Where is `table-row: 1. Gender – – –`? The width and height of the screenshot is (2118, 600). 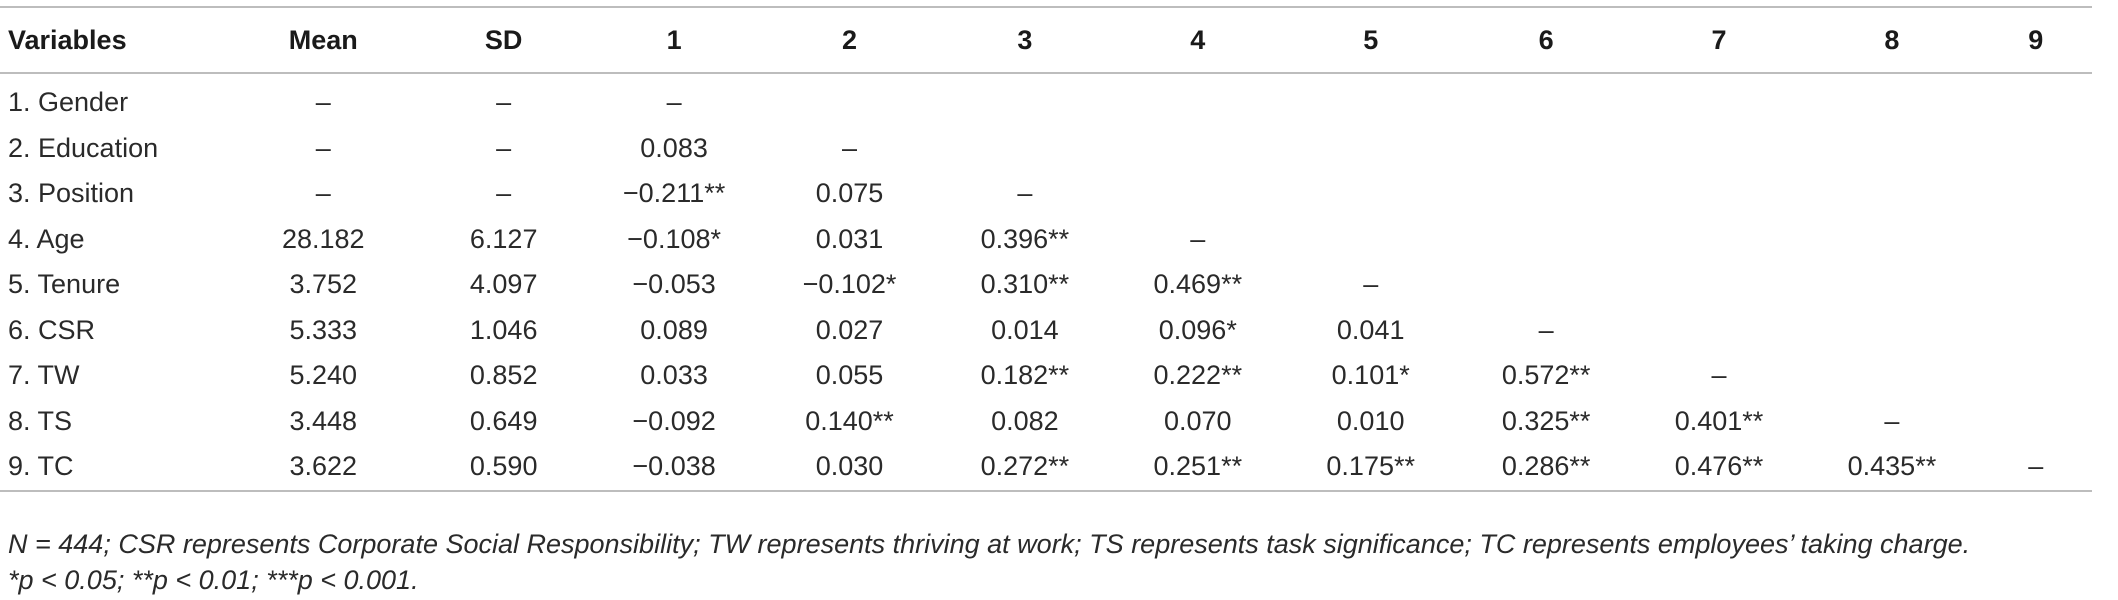
table-row: 1. Gender – – – is located at coordinates (1046, 99).